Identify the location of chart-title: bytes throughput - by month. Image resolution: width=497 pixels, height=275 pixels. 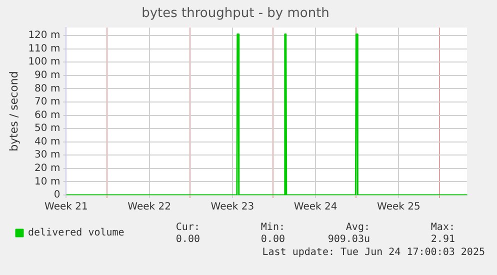
(236, 14).